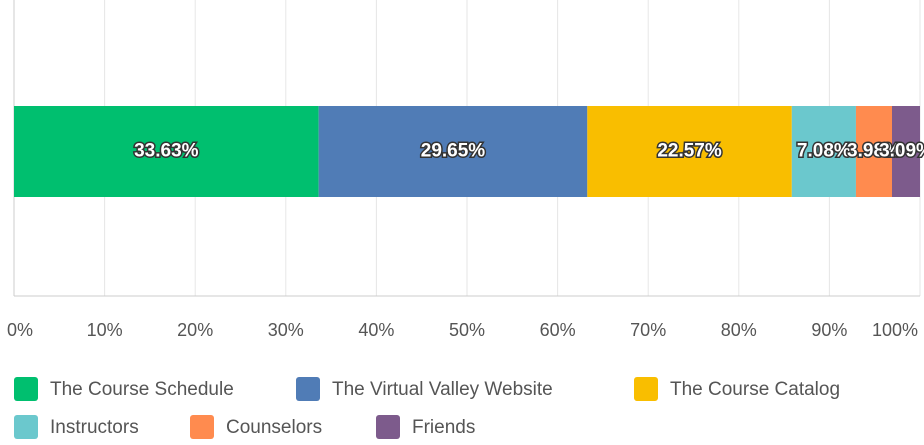 The height and width of the screenshot is (445, 924). I want to click on legend-label: The Course Catalog, so click(755, 389).